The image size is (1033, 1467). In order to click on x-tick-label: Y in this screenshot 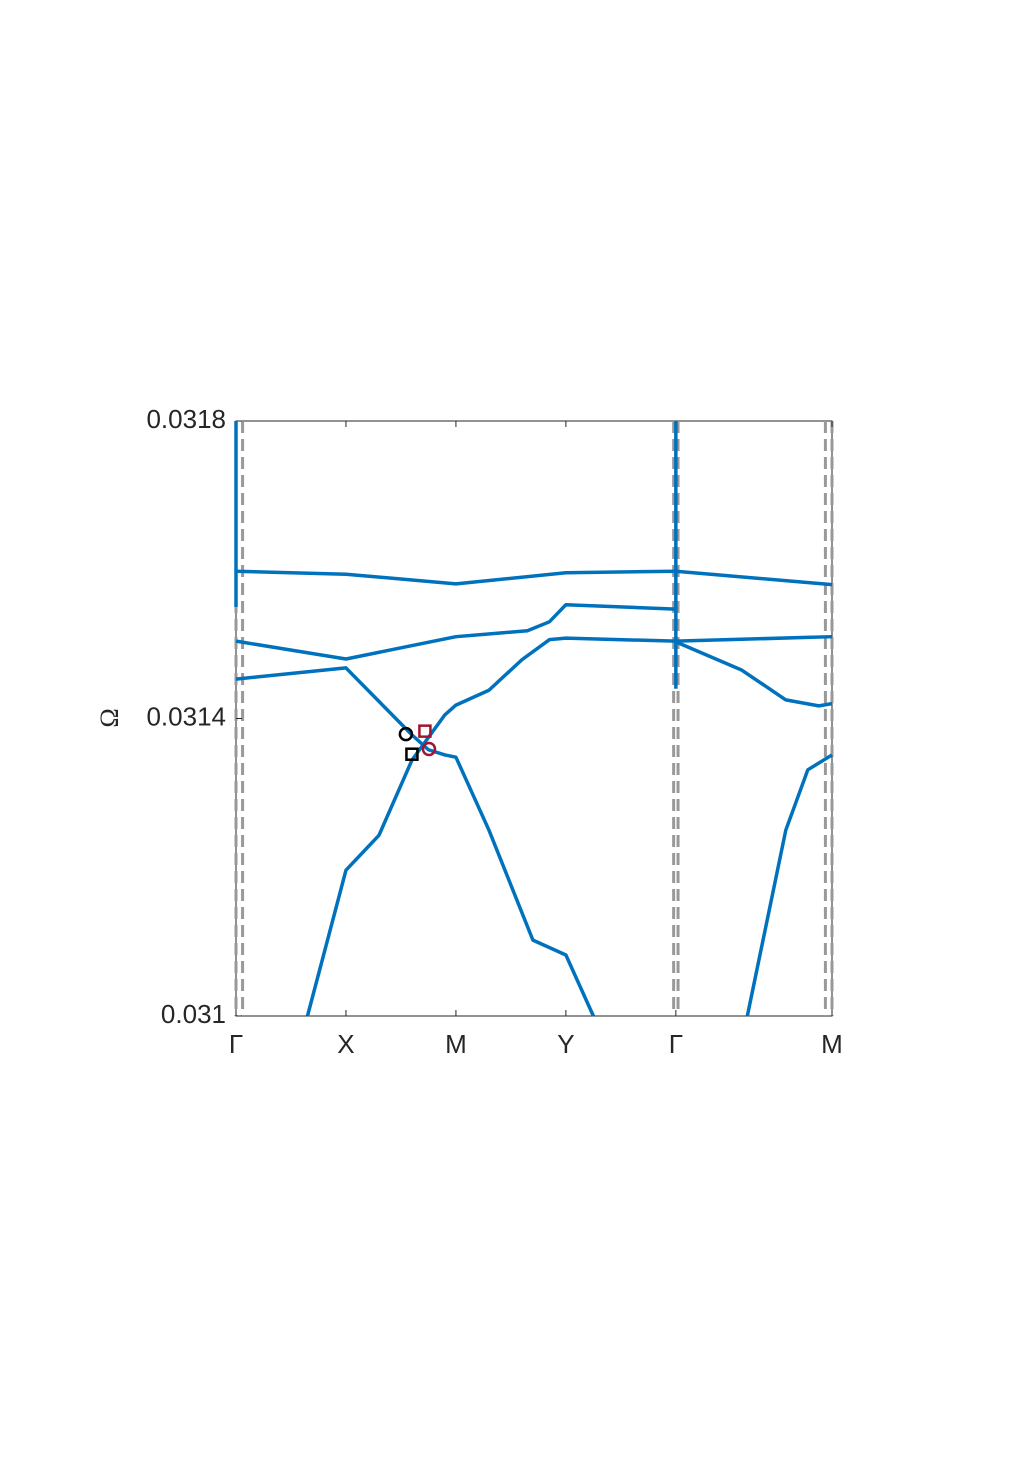, I will do `click(565, 1044)`.